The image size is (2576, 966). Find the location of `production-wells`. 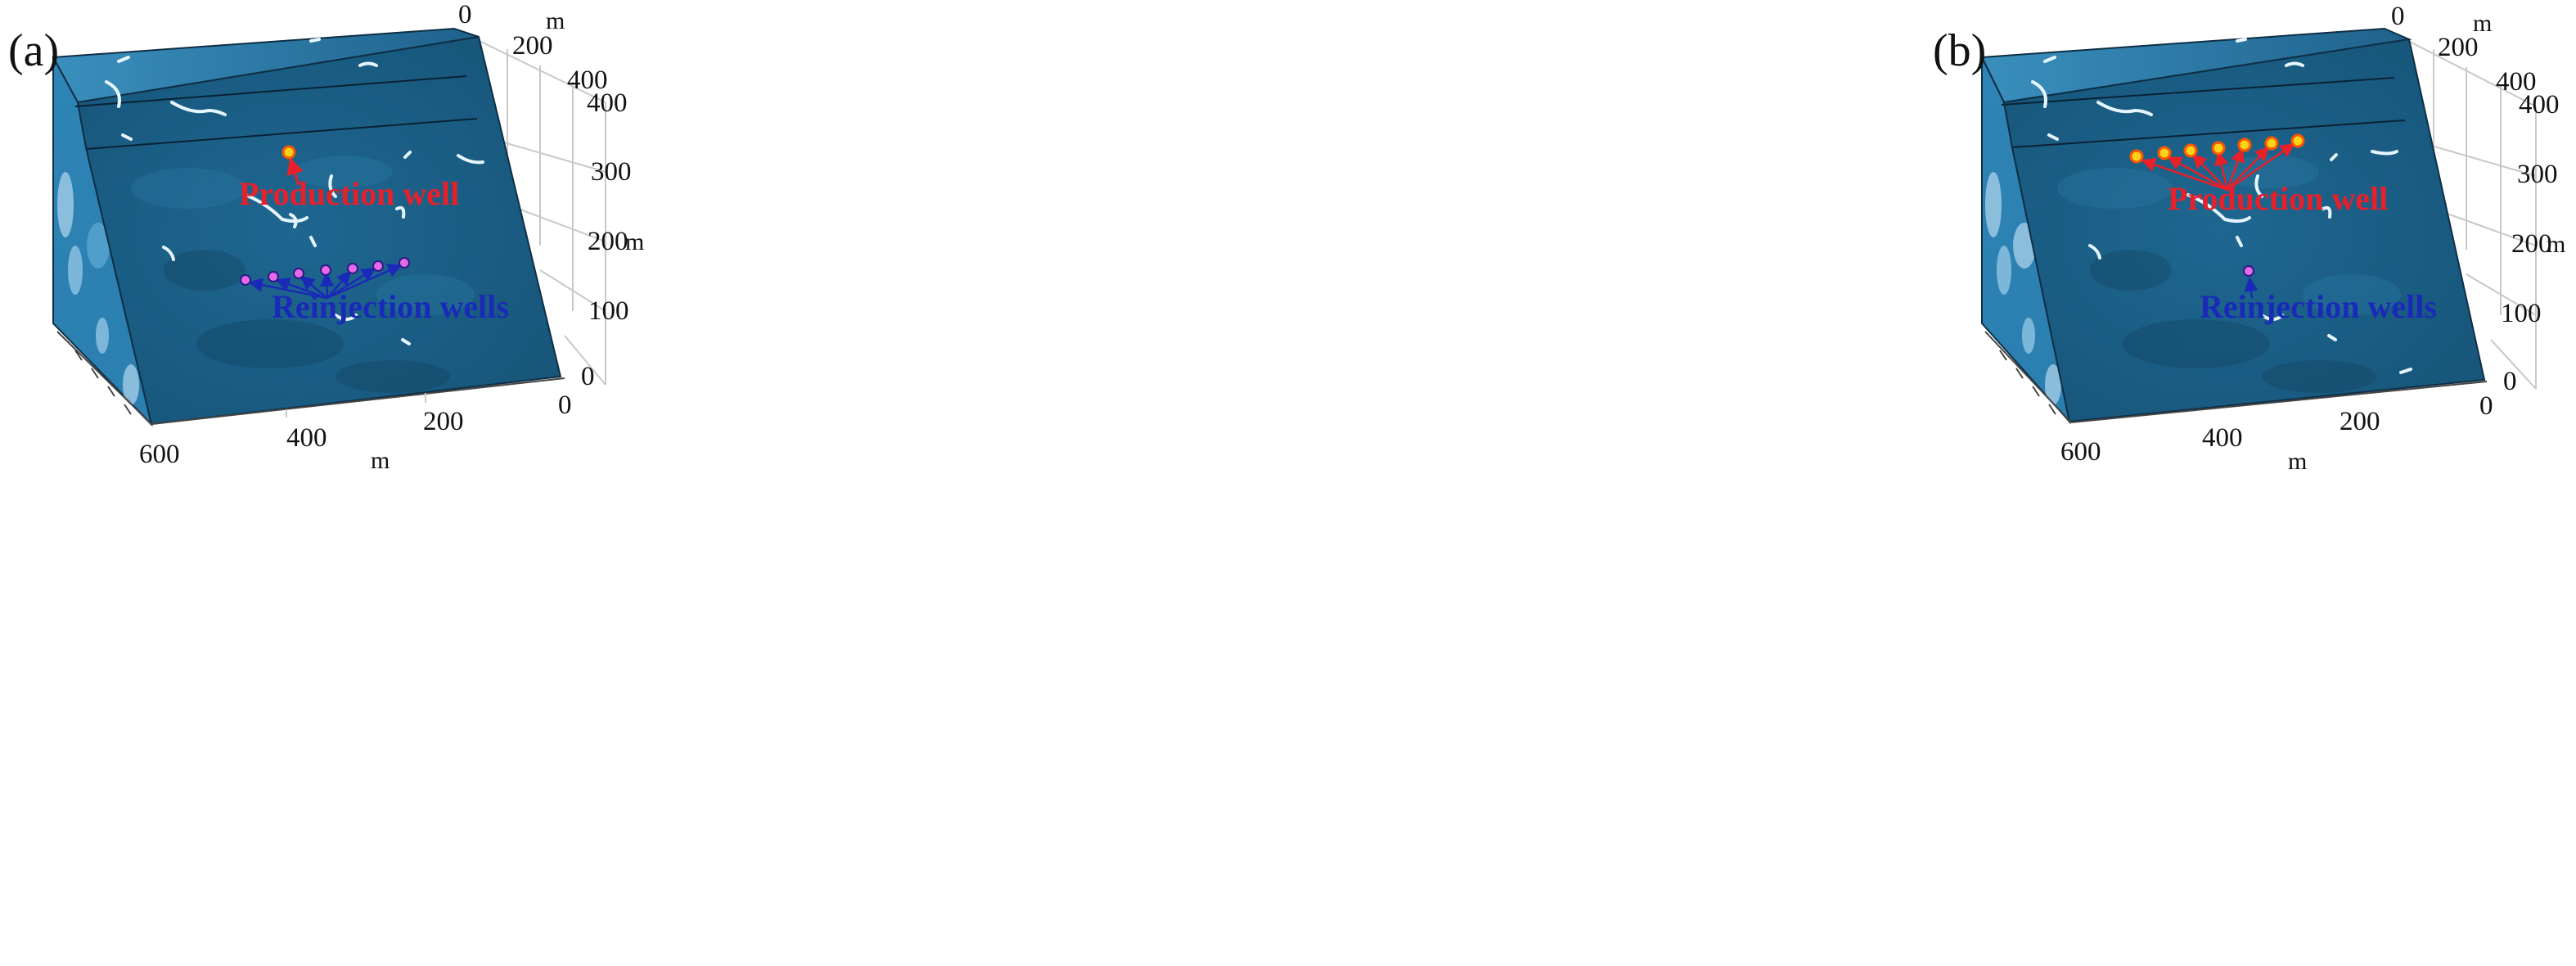

production-wells is located at coordinates (292, 165).